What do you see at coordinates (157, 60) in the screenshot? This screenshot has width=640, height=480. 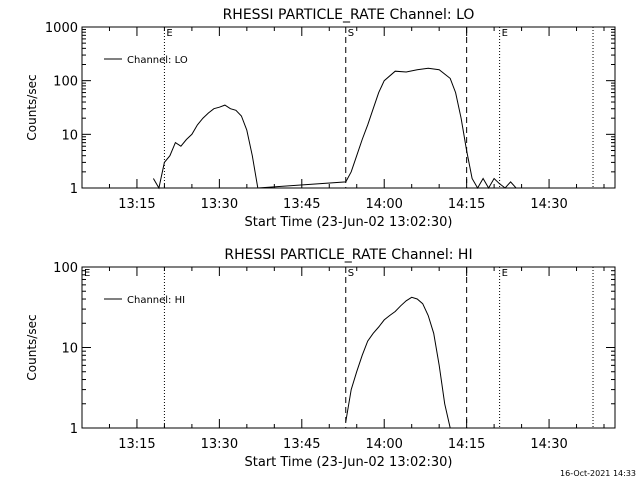 I see `legend-label: Channel: LO` at bounding box center [157, 60].